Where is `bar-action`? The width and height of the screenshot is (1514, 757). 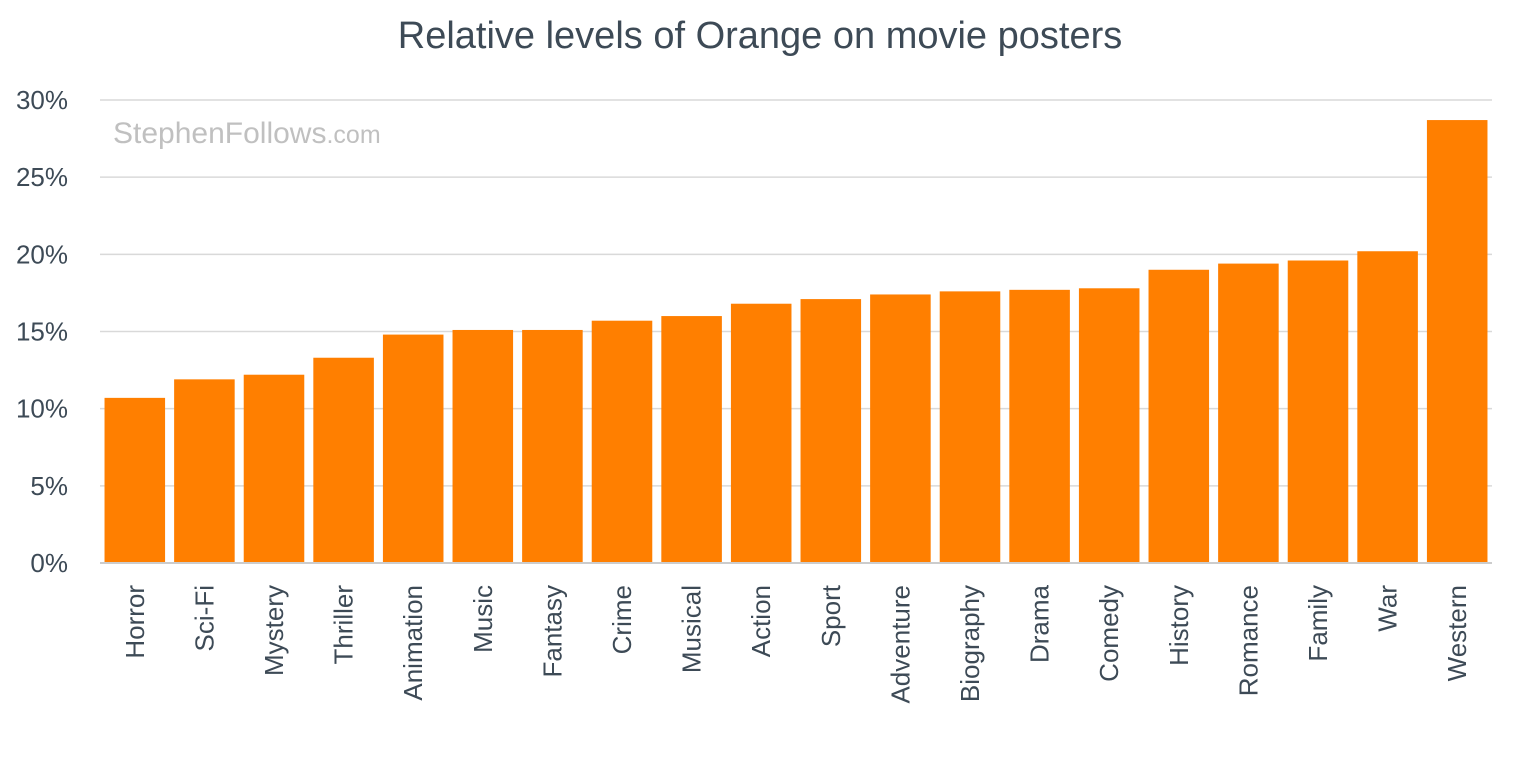
bar-action is located at coordinates (761, 433).